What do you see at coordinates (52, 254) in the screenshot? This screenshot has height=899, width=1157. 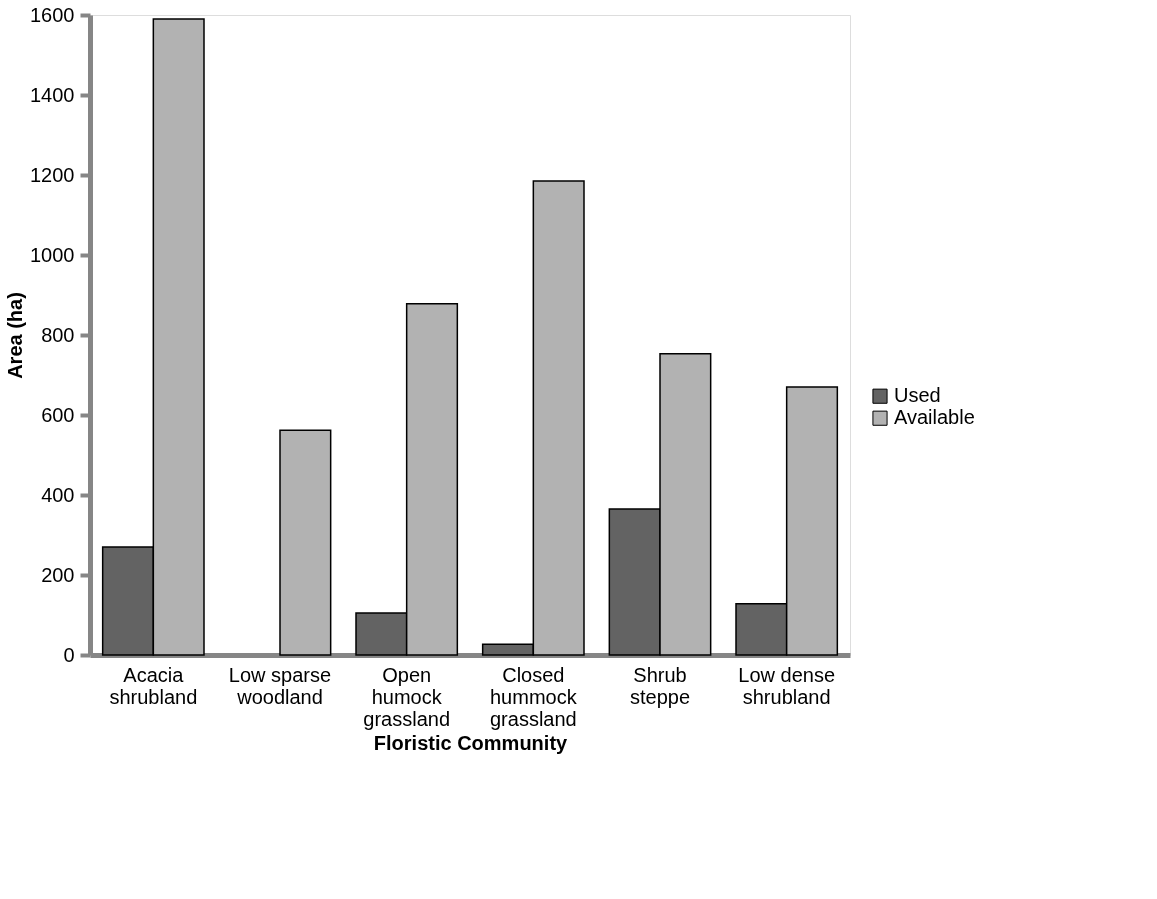 I see `y-tick-label: 1000` at bounding box center [52, 254].